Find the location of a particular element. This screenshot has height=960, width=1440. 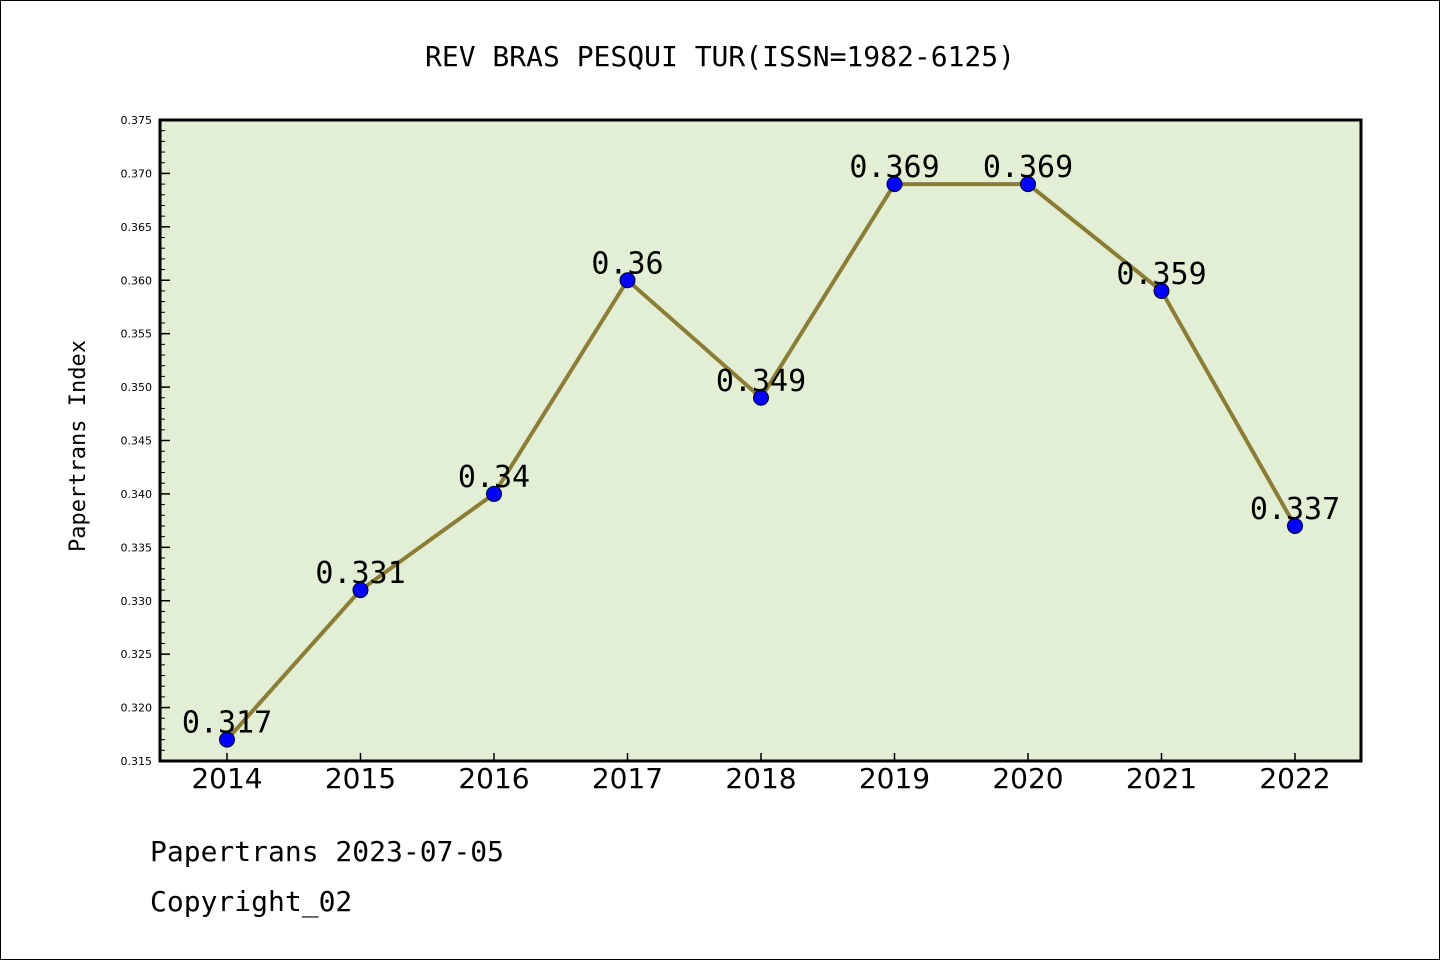

y-tick-label: 0.315 is located at coordinates (137, 761).